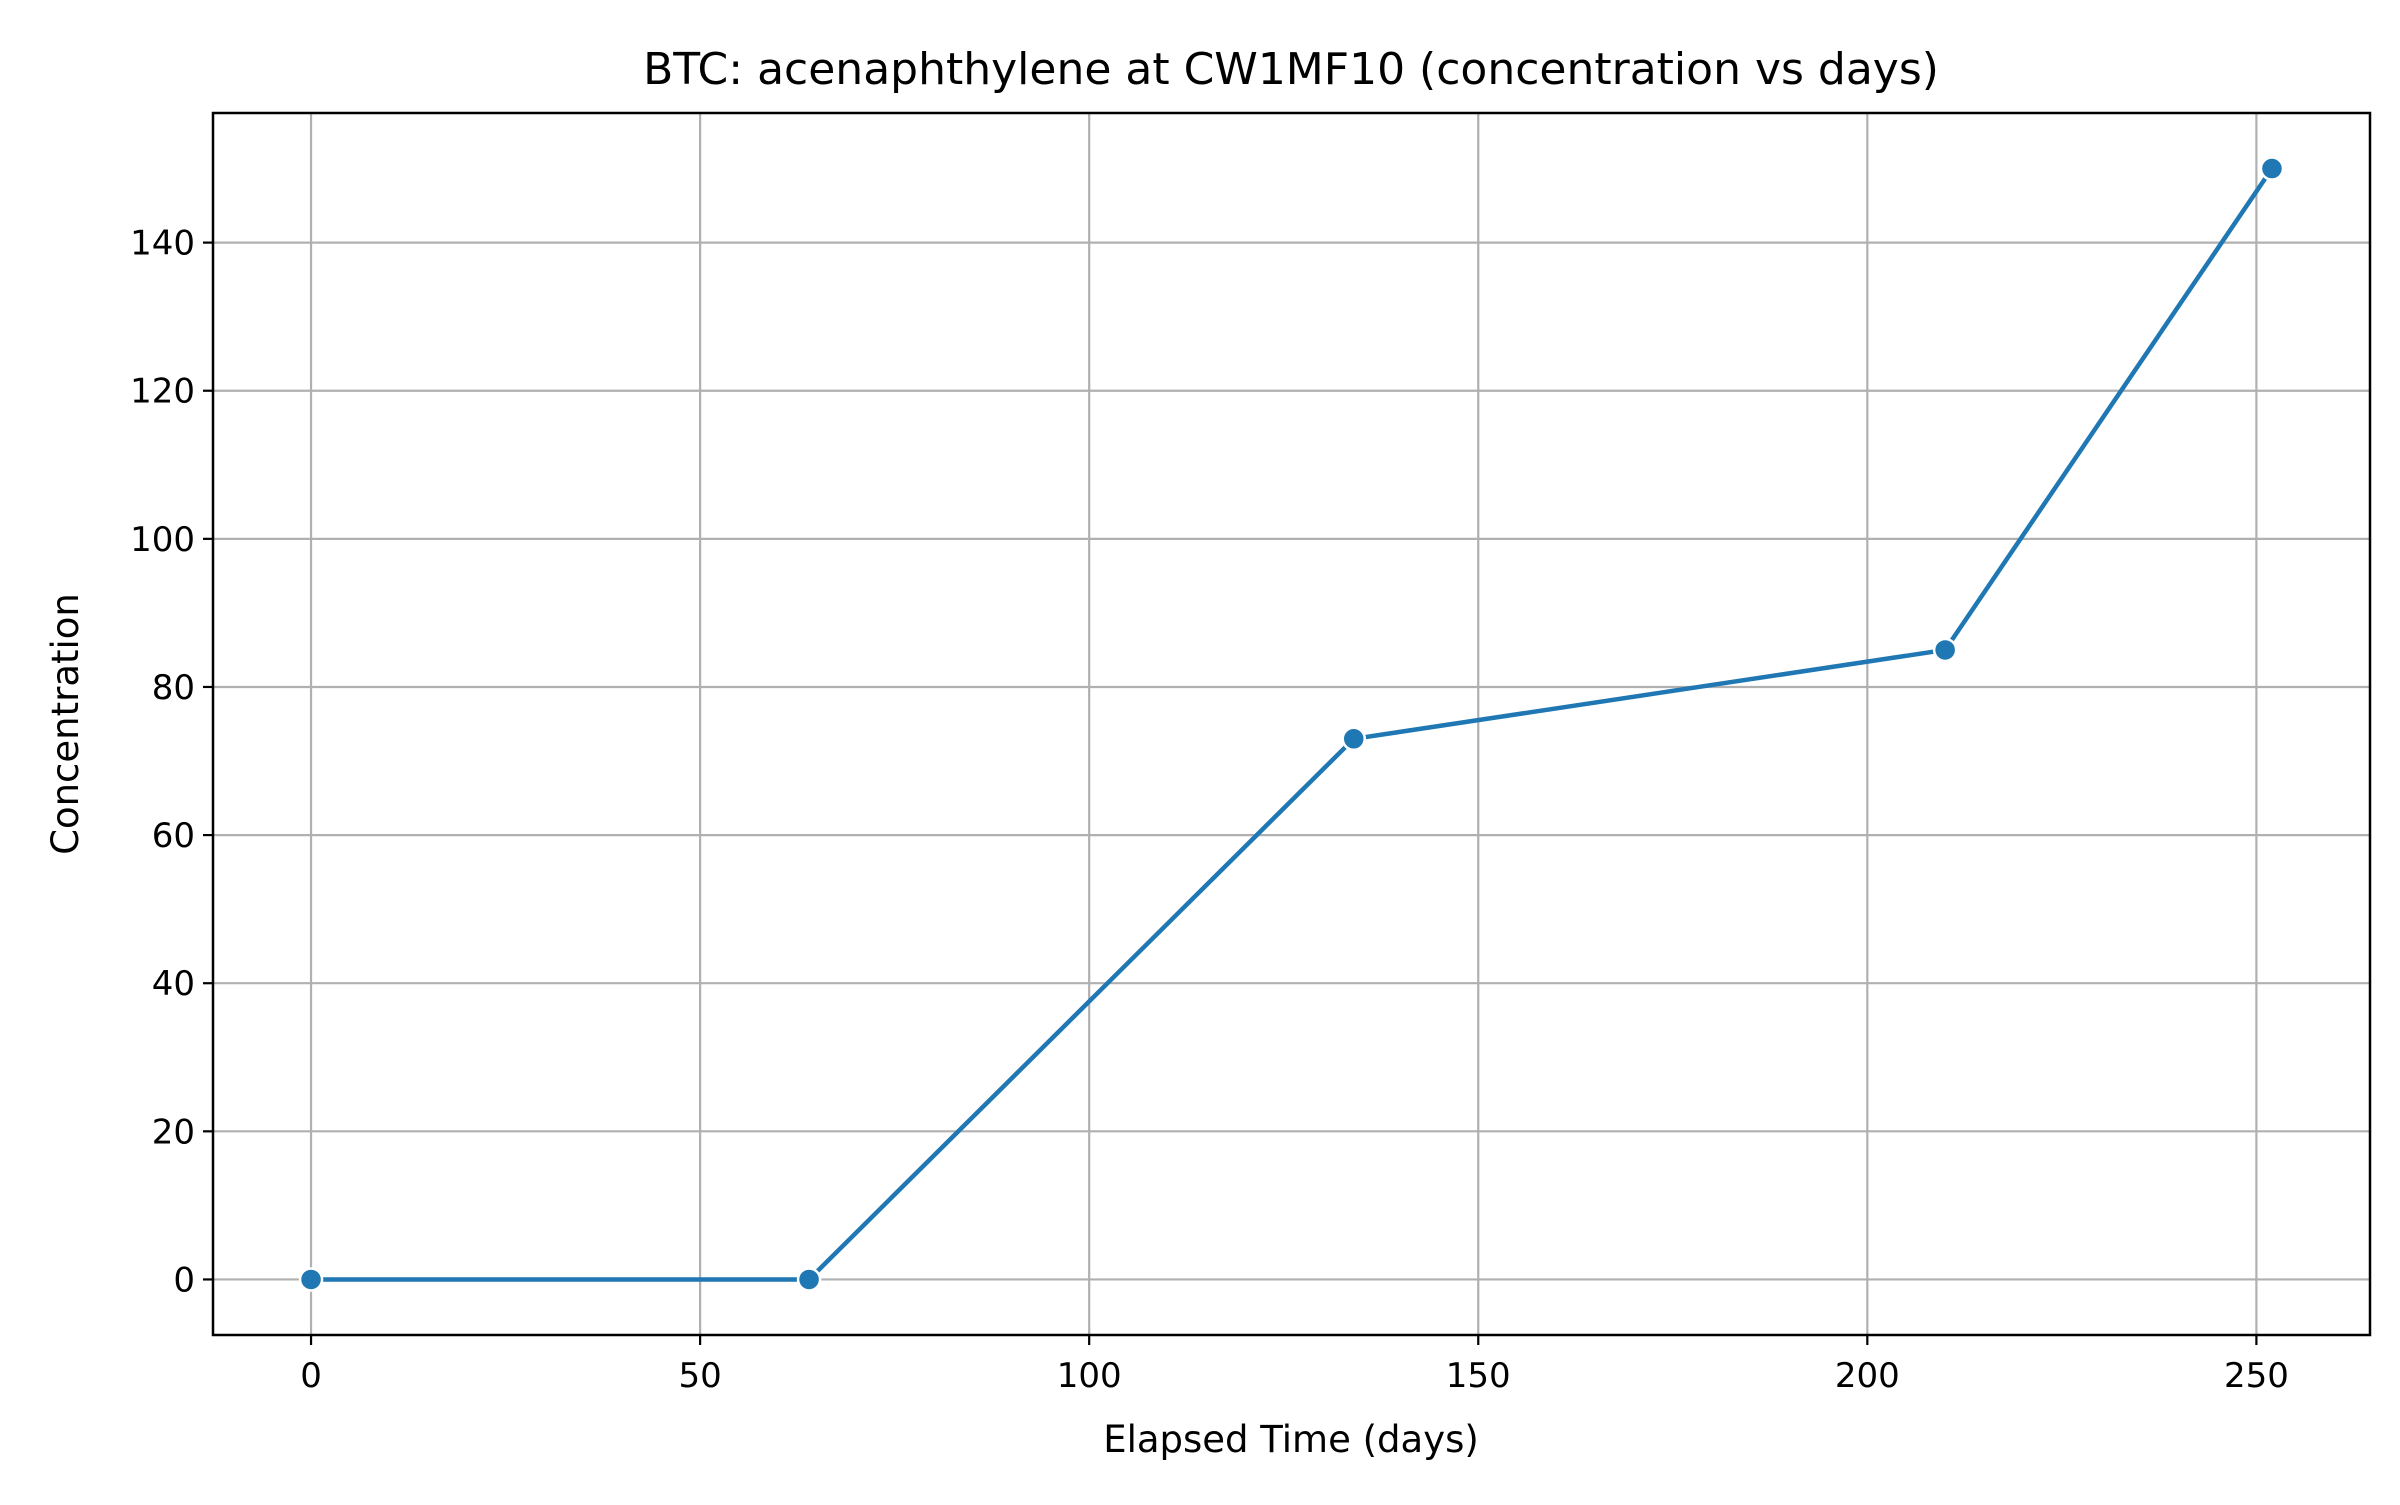 The height and width of the screenshot is (1505, 2400). I want to click on x-tick-label: 200, so click(1867, 1376).